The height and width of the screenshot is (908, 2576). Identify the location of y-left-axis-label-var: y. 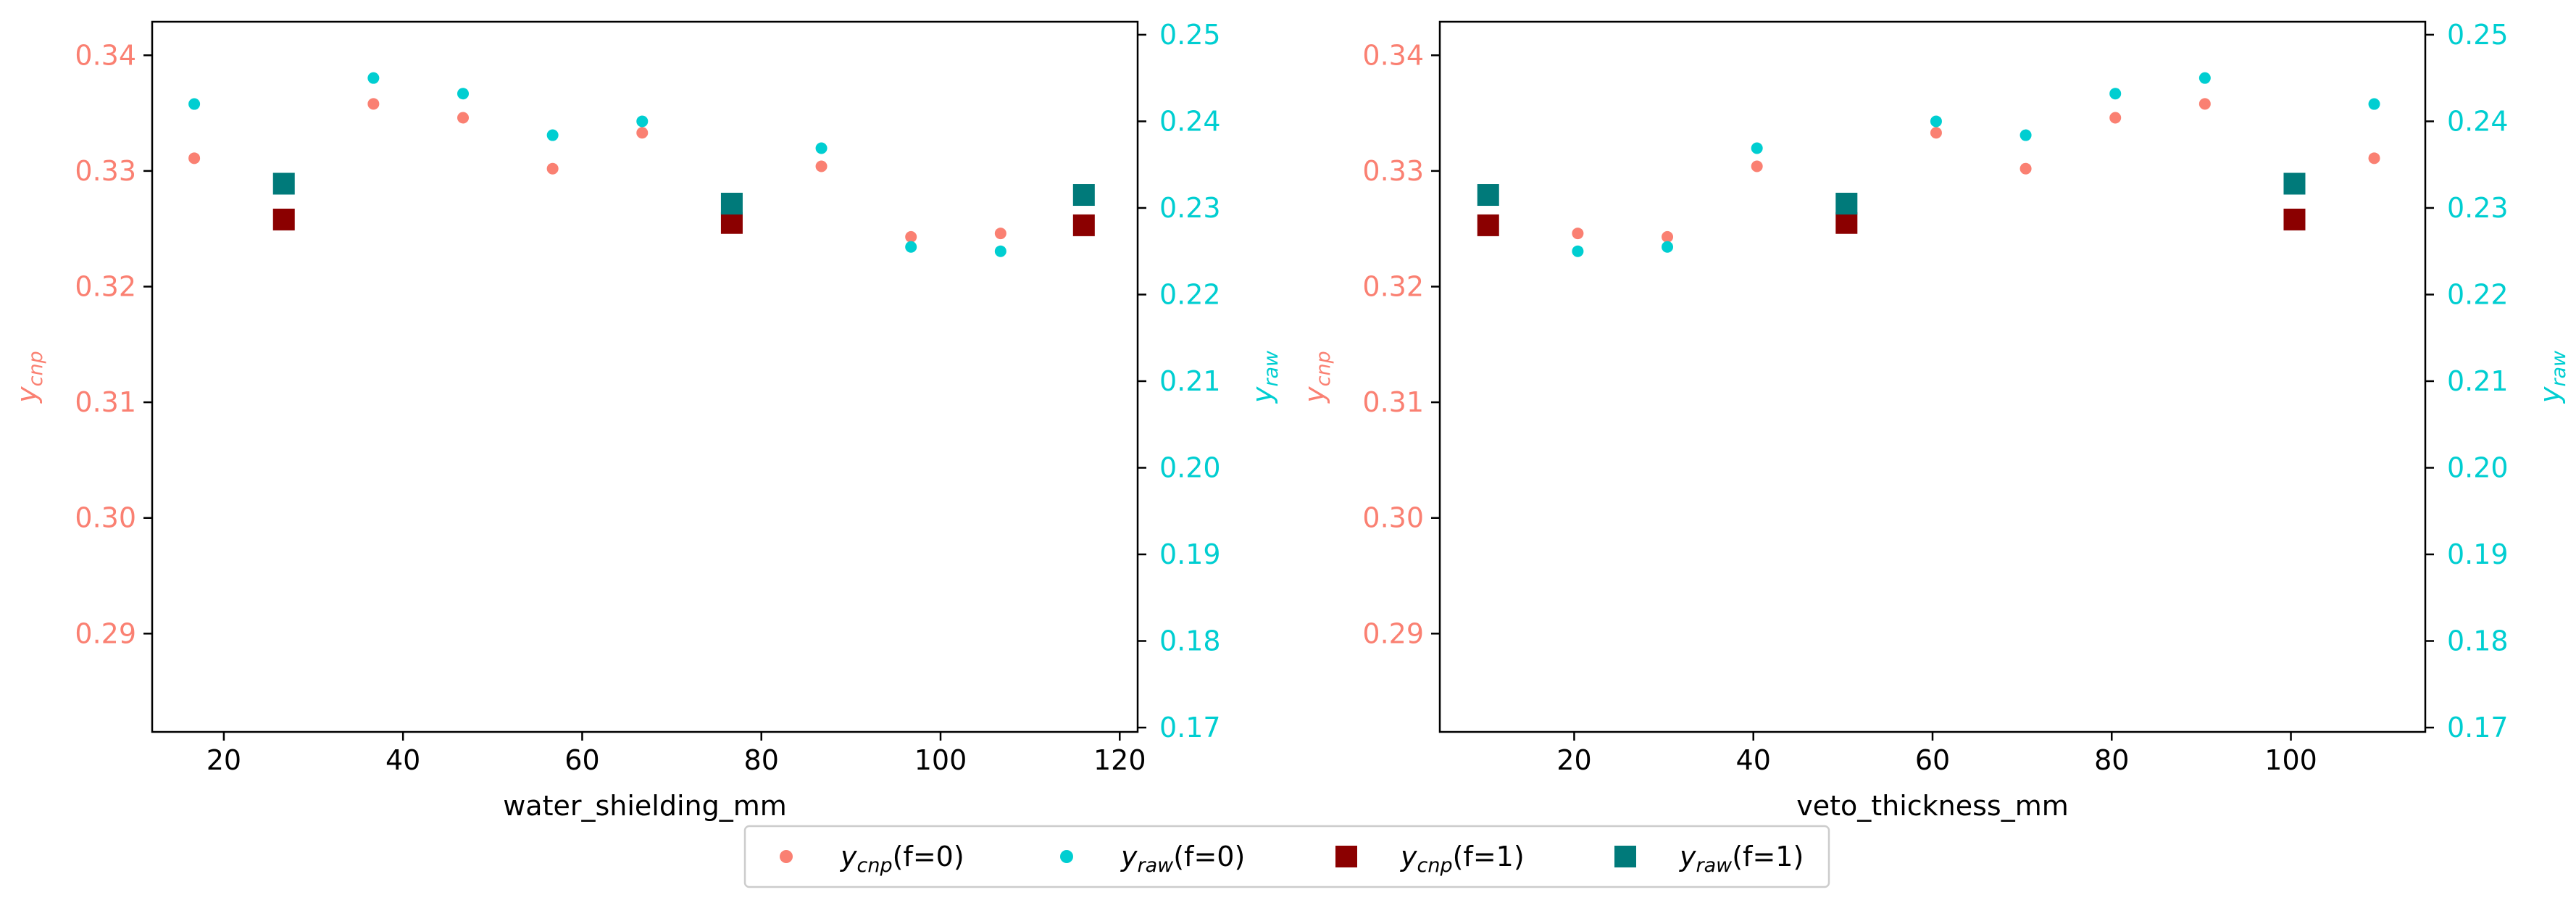
(27, 395).